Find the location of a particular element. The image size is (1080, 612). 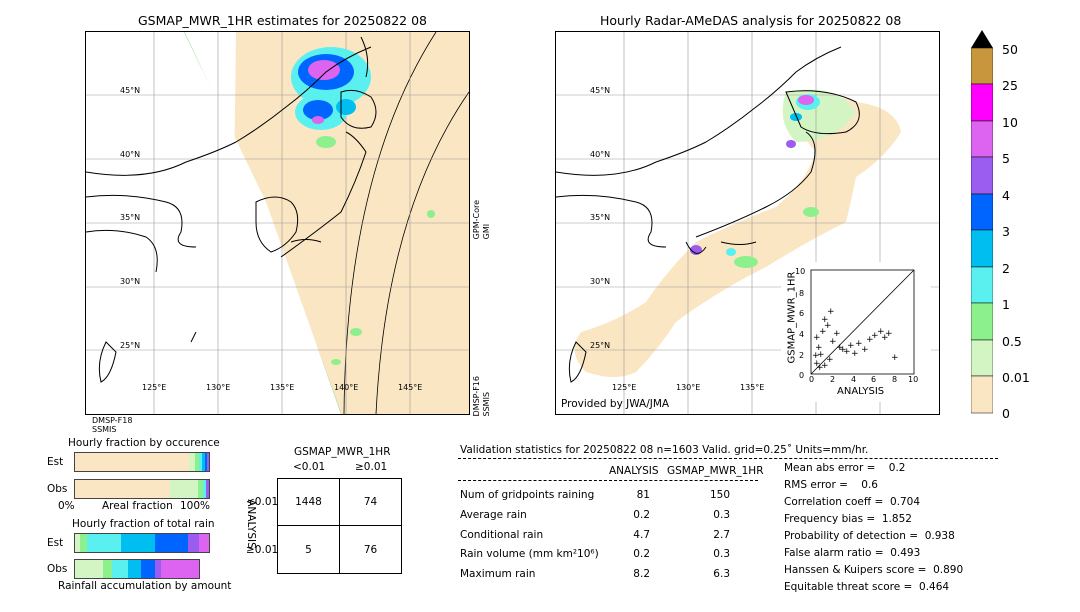

stat-gsmap-4: 6.3 is located at coordinates (721, 574).